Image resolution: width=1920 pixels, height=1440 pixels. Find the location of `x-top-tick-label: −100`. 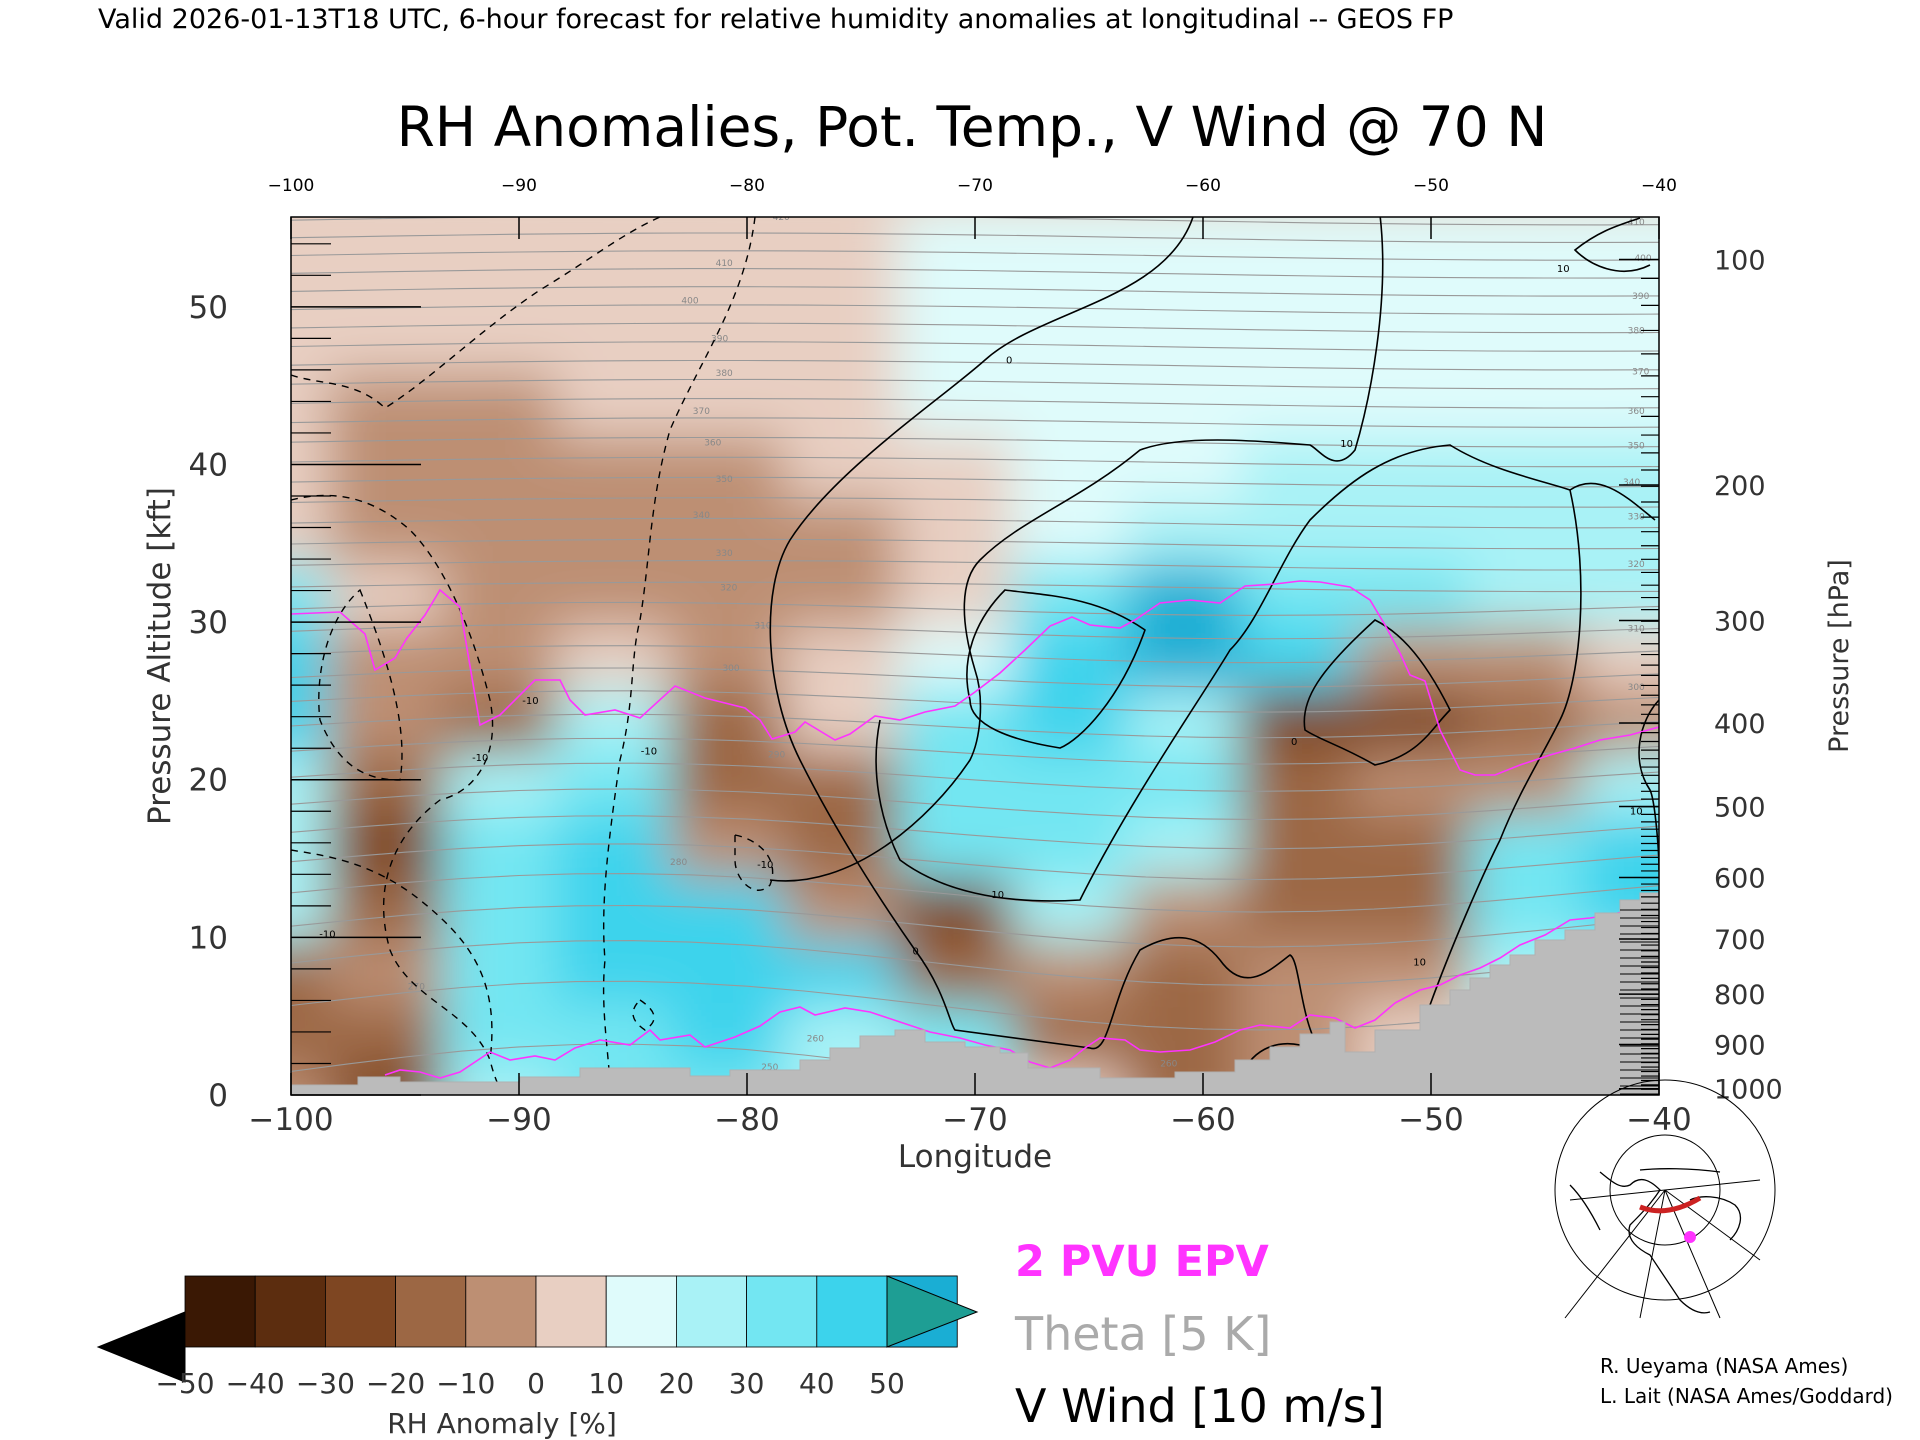

x-top-tick-label: −100 is located at coordinates (291, 186).